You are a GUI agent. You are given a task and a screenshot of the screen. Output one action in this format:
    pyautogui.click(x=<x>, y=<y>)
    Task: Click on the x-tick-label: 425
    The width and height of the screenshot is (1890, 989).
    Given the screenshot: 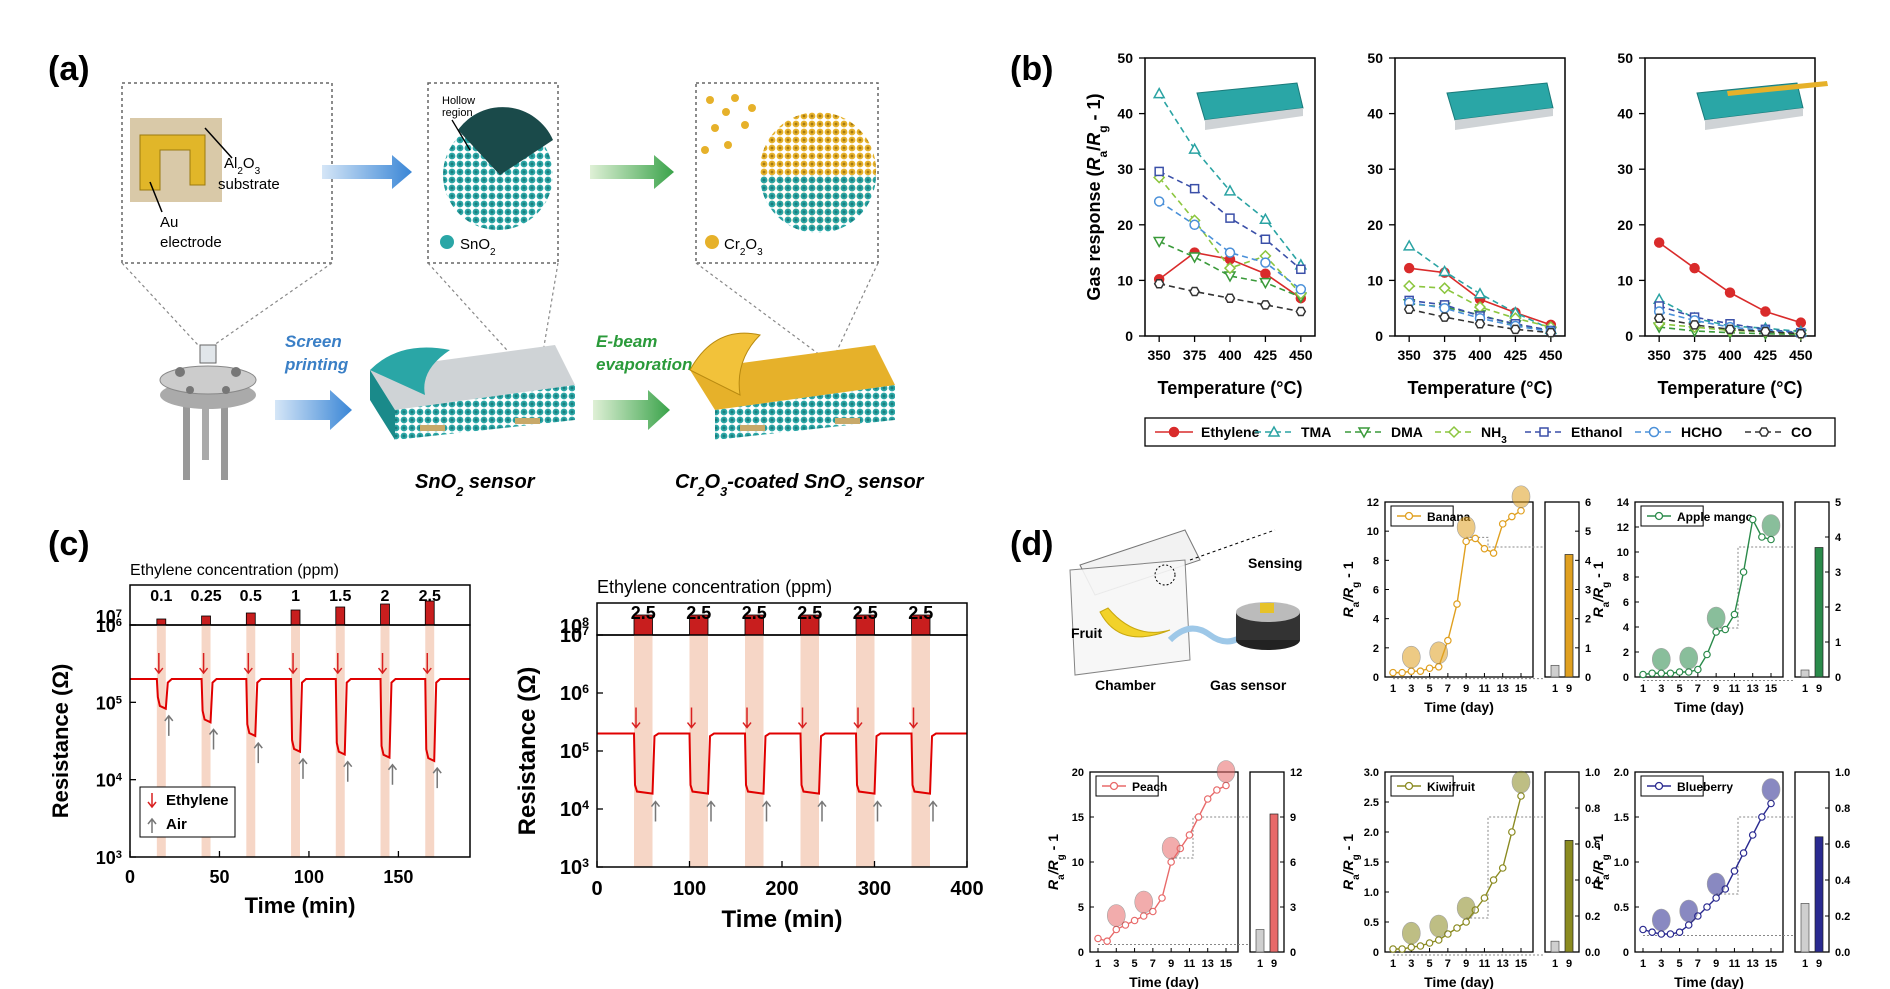 What is the action you would take?
    pyautogui.click(x=1516, y=355)
    